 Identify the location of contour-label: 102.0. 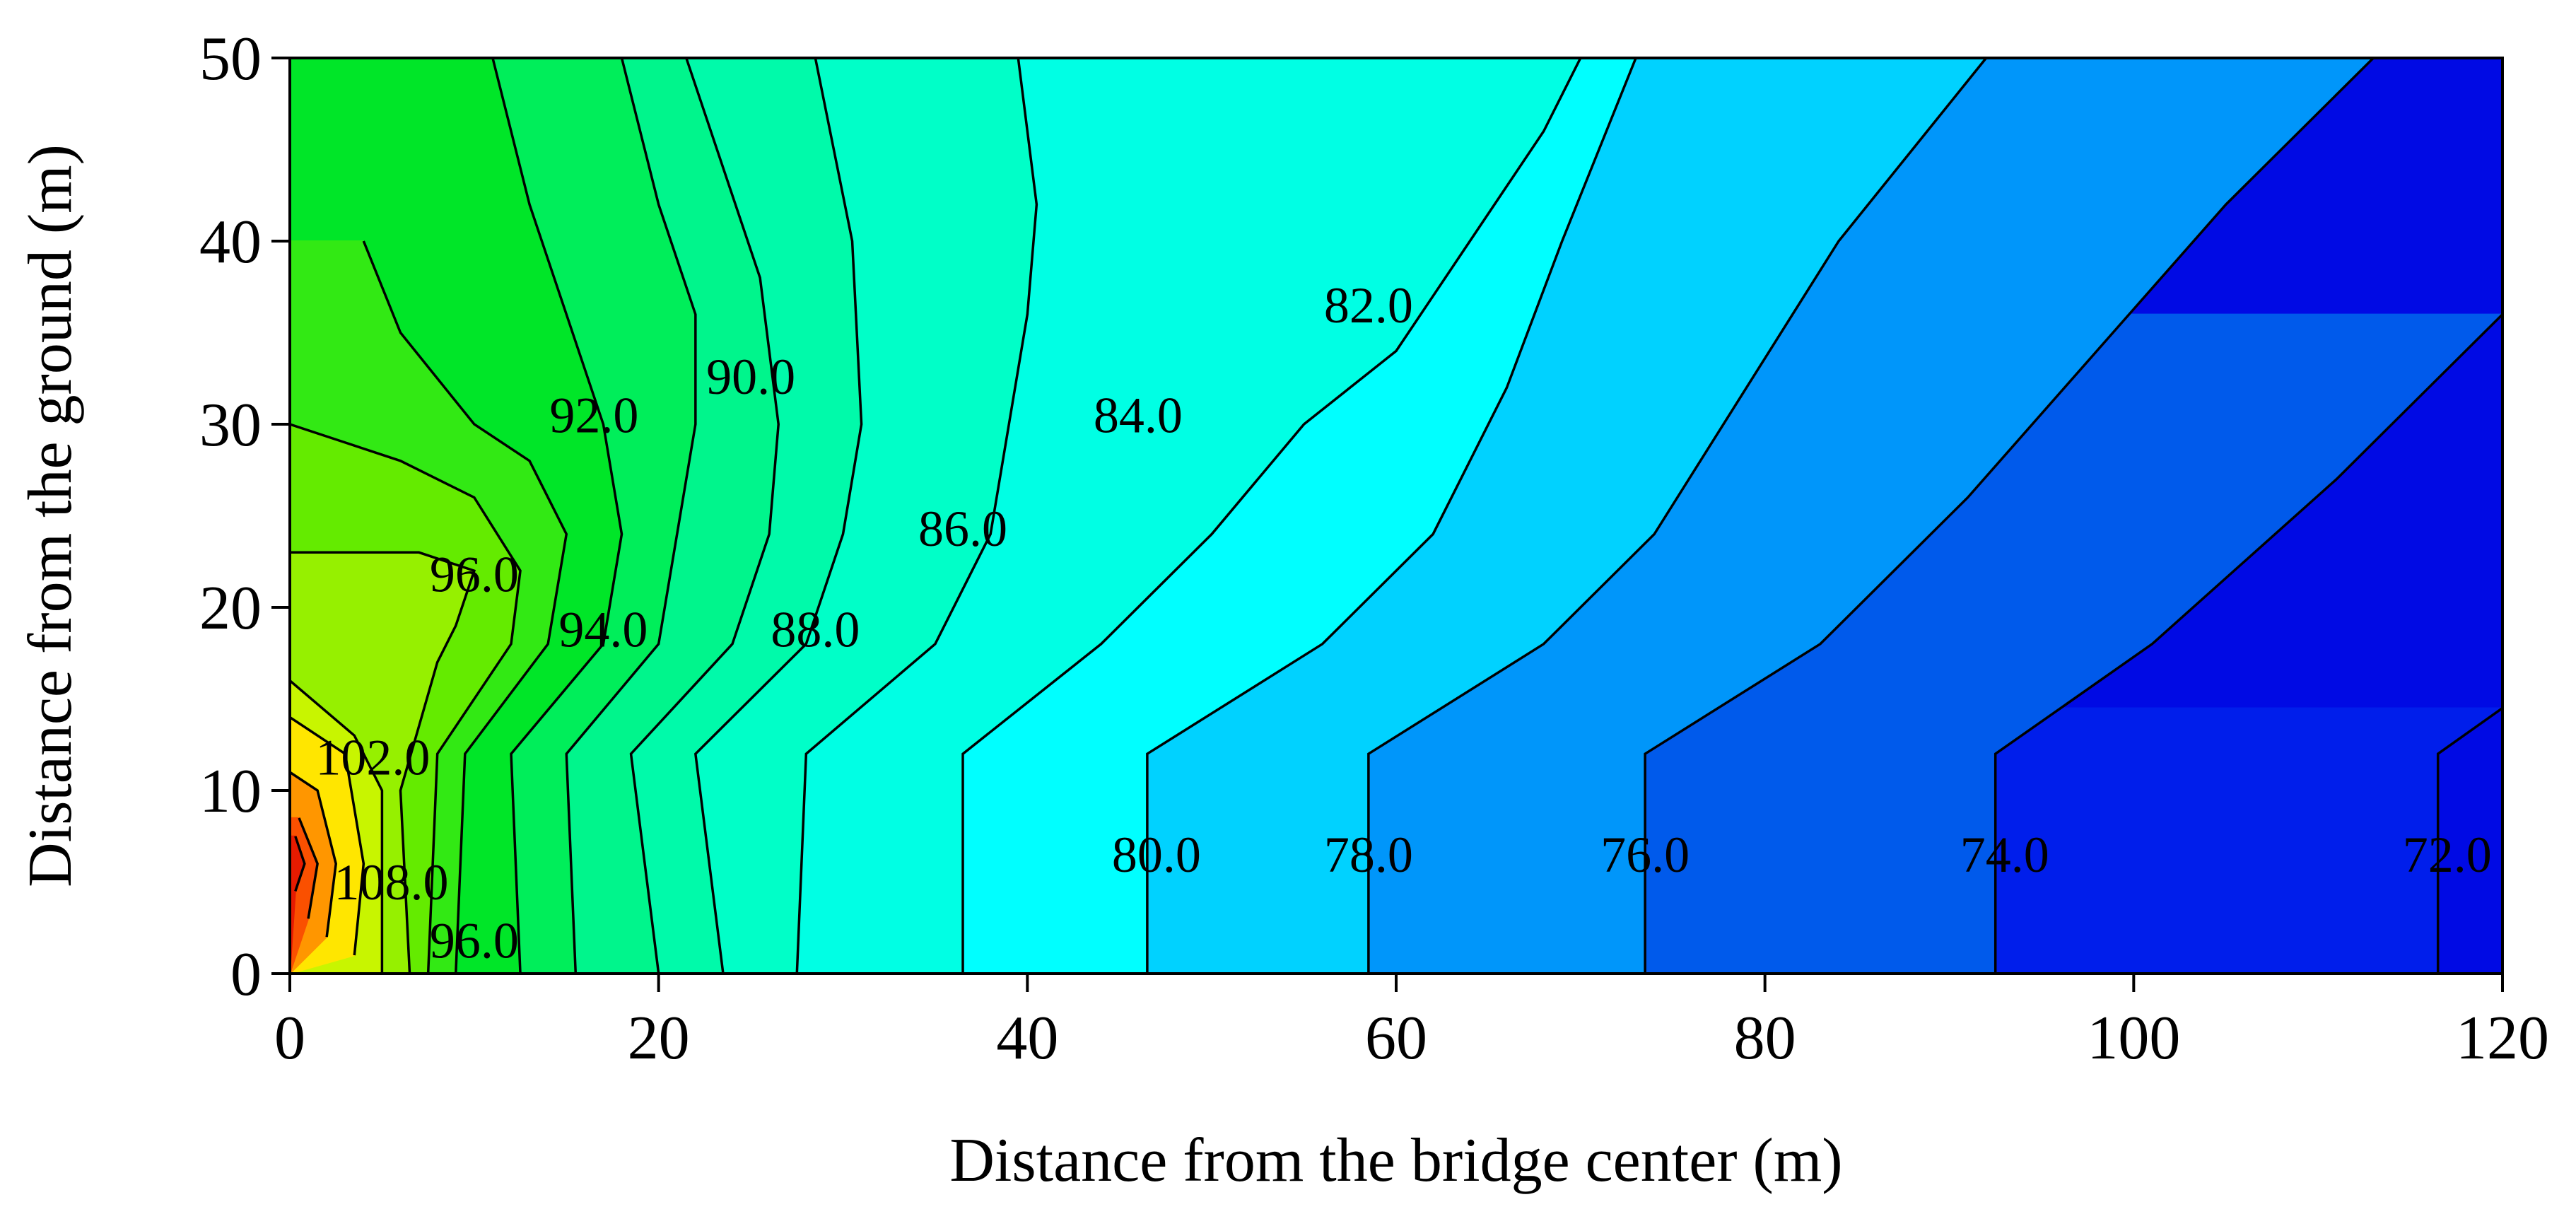
(373, 758).